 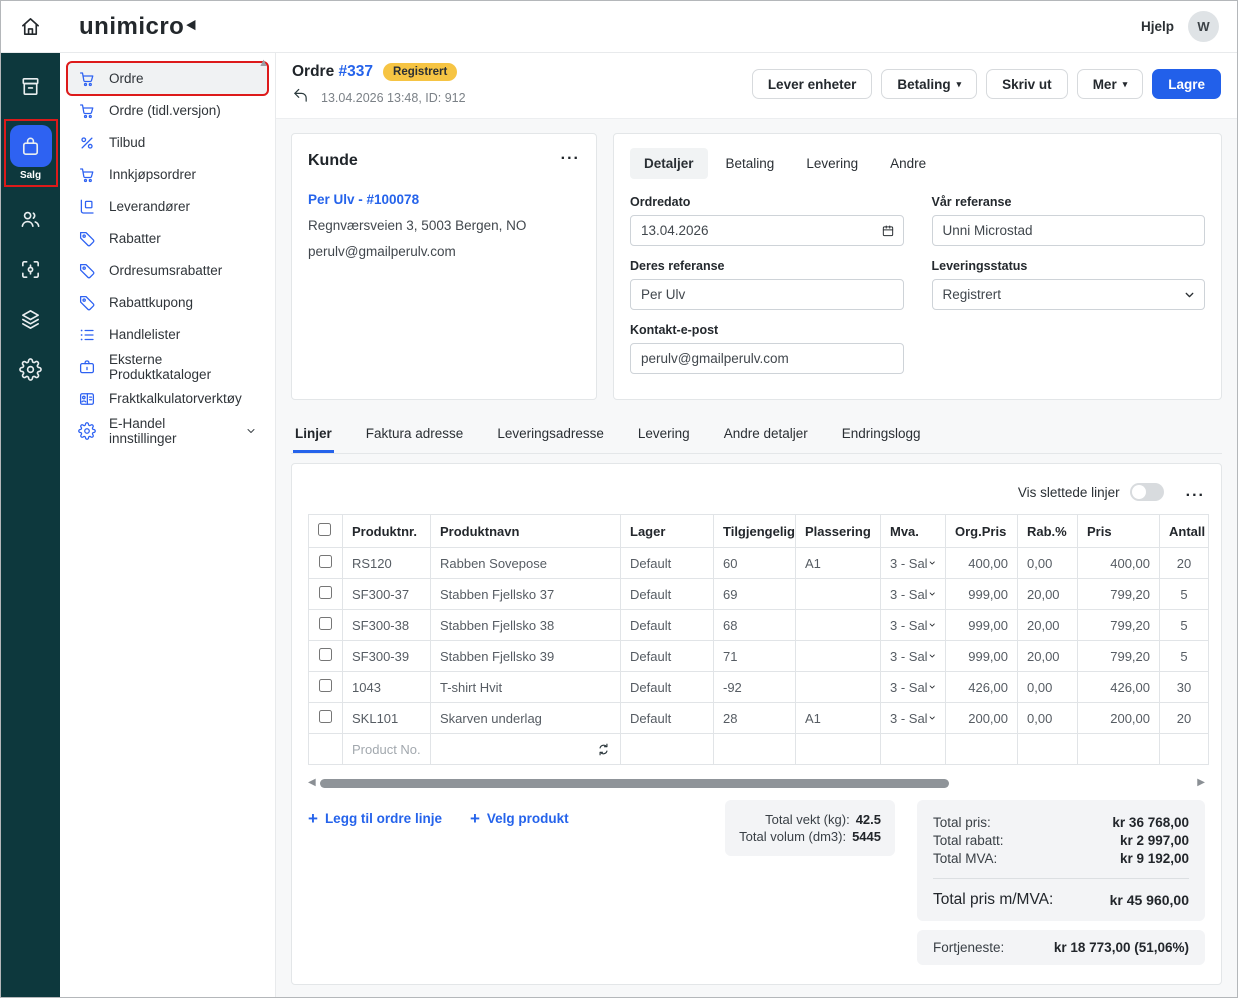 What do you see at coordinates (765, 433) in the screenshot?
I see `tab-andre-detaljer: Andre detaljer` at bounding box center [765, 433].